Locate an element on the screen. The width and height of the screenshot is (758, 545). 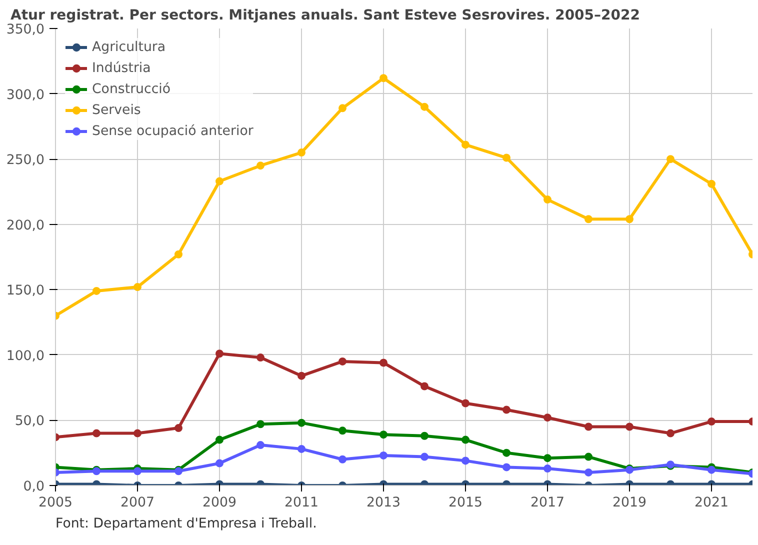
y-tick-label: 50,0 is located at coordinates (29, 422).